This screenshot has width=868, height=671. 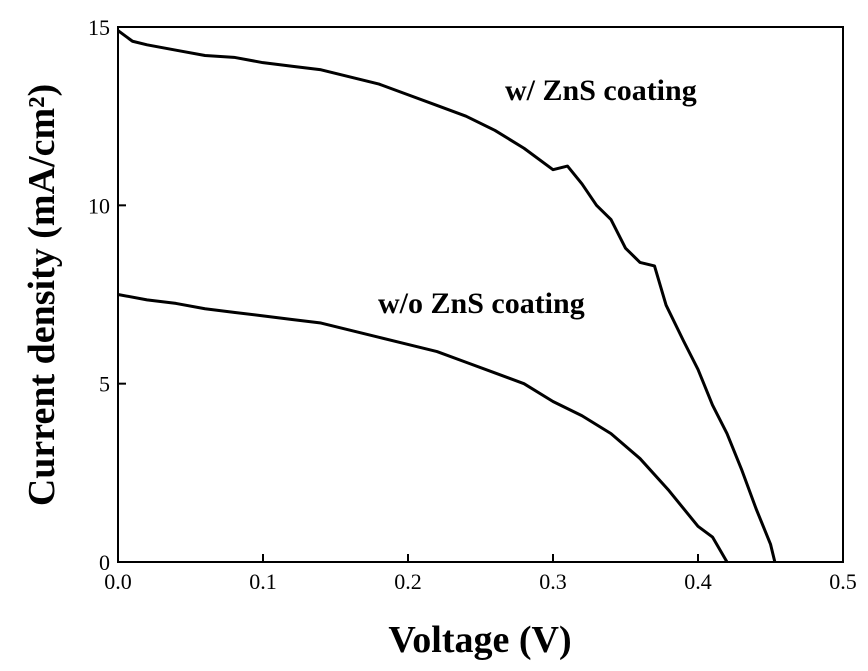 I want to click on y-tick-label: 0, so click(x=104, y=562).